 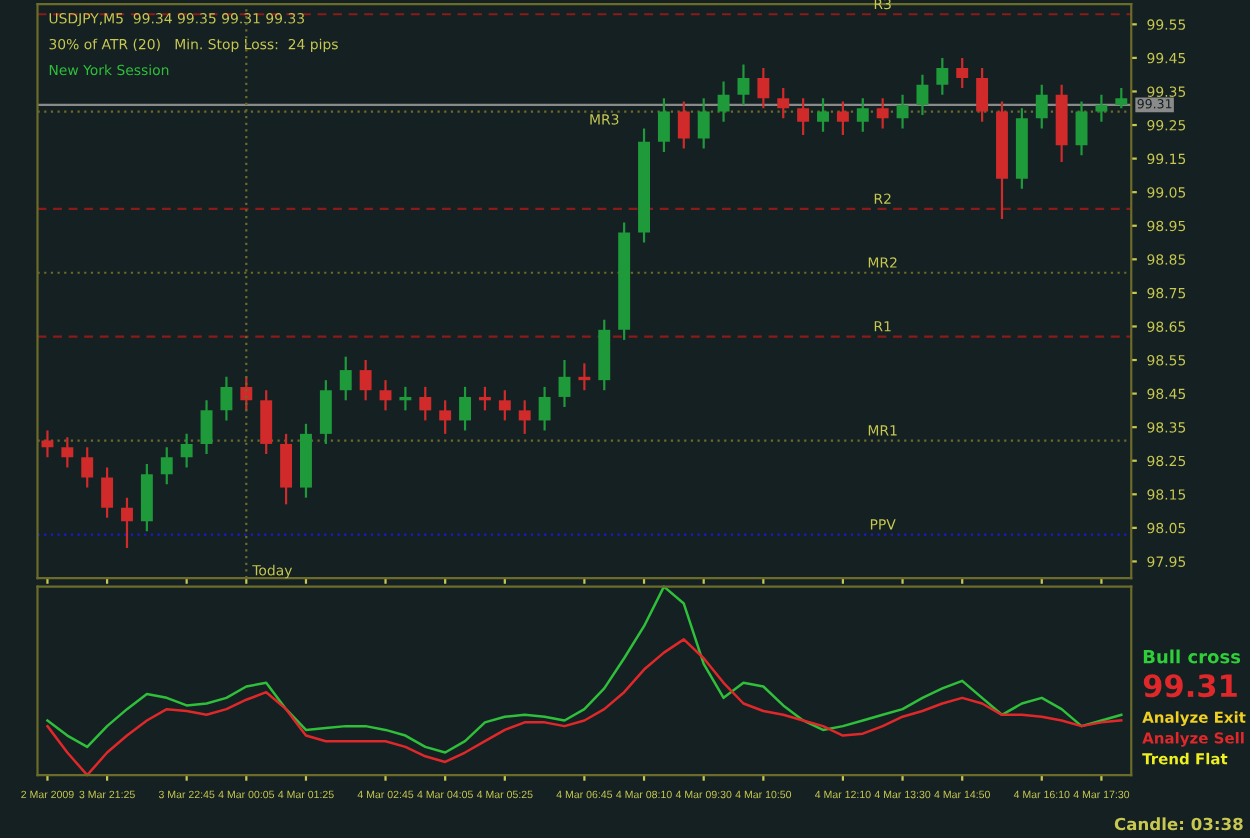 I want to click on text: Bull cross, so click(x=1192, y=656).